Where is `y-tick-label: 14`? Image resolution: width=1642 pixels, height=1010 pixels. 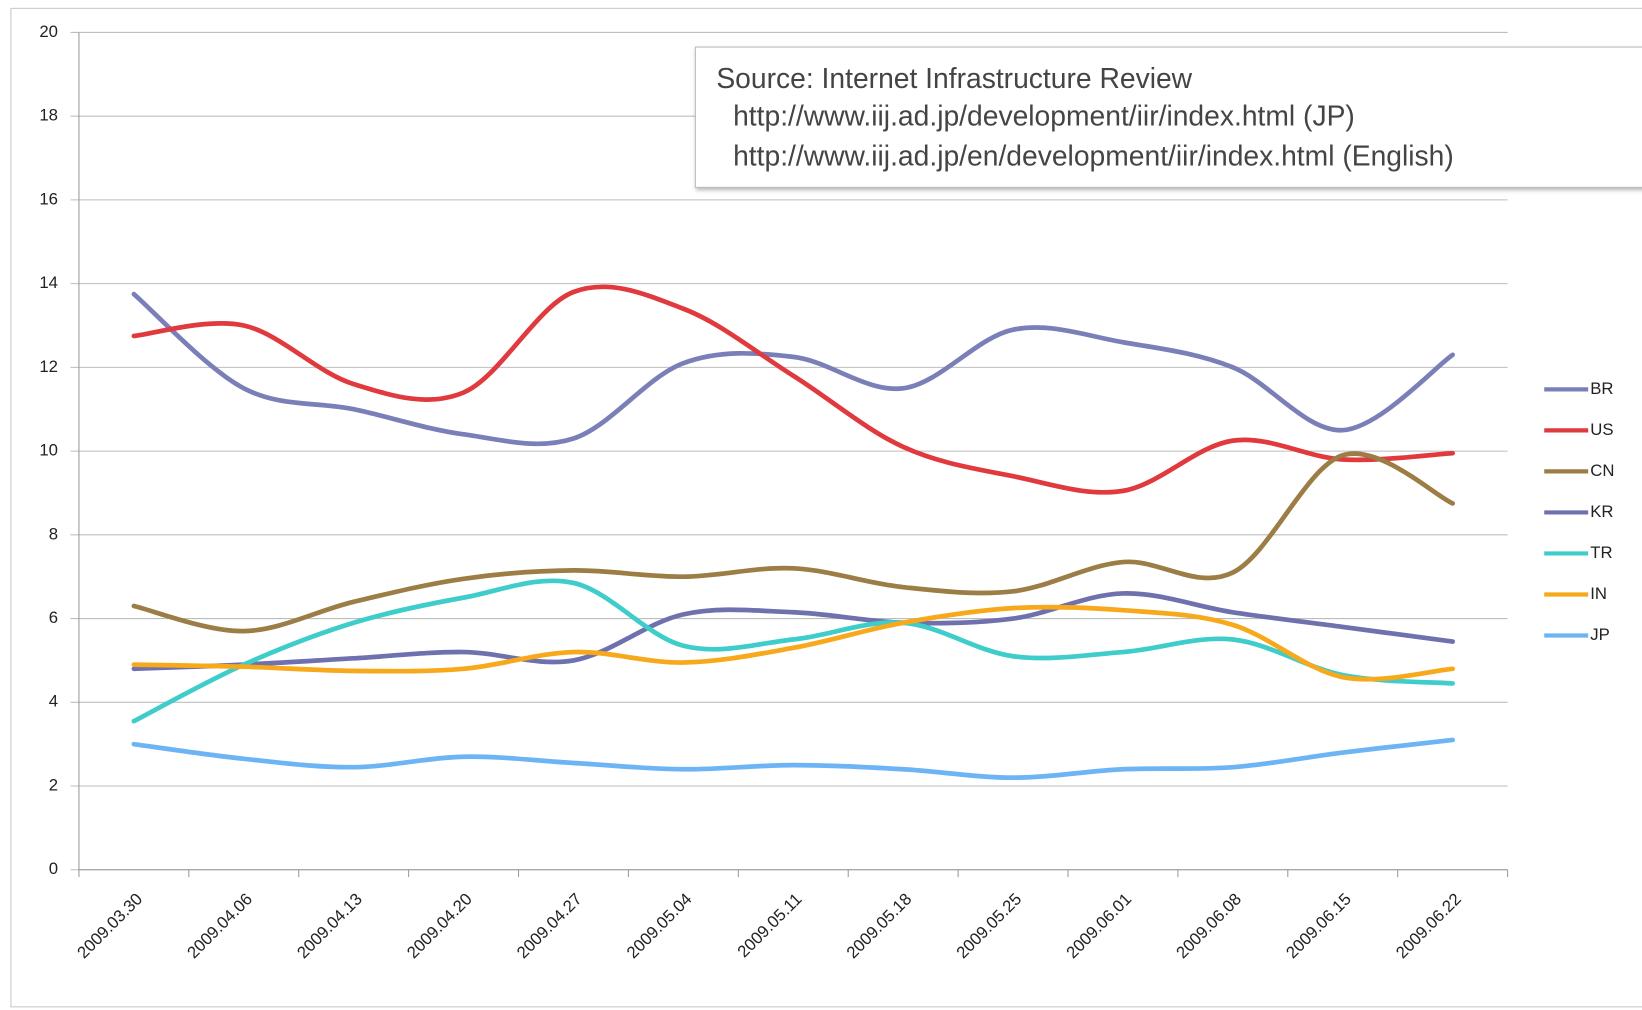 y-tick-label: 14 is located at coordinates (48, 282).